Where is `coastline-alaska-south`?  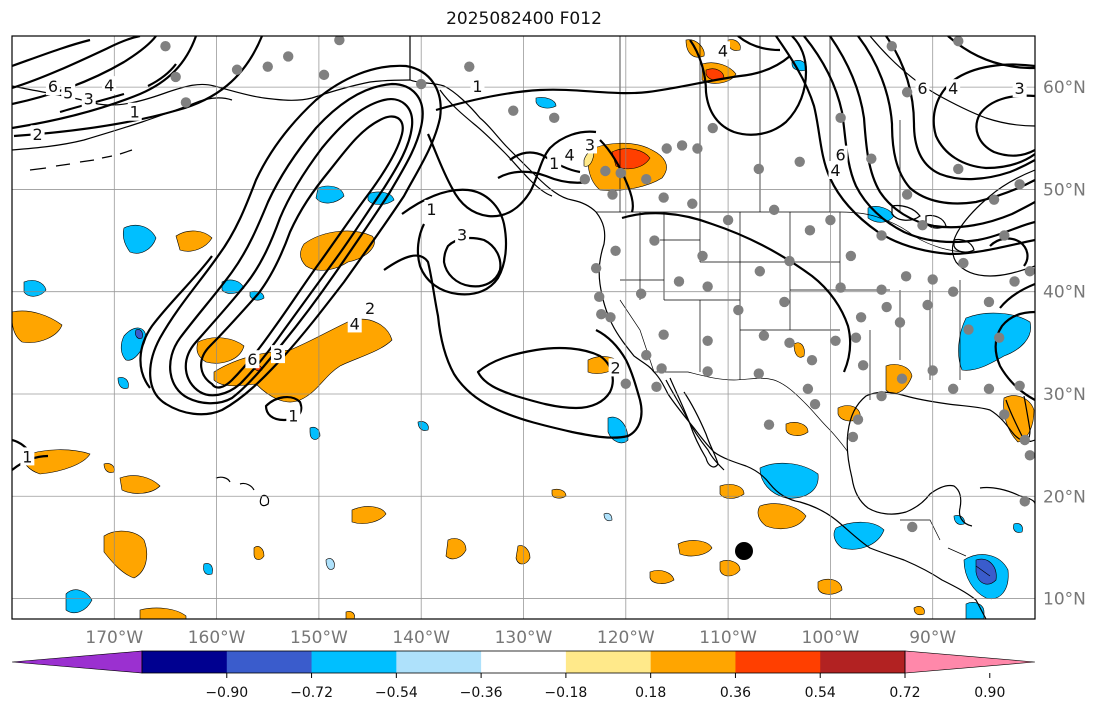
coastline-alaska-south is located at coordinates (211, 92).